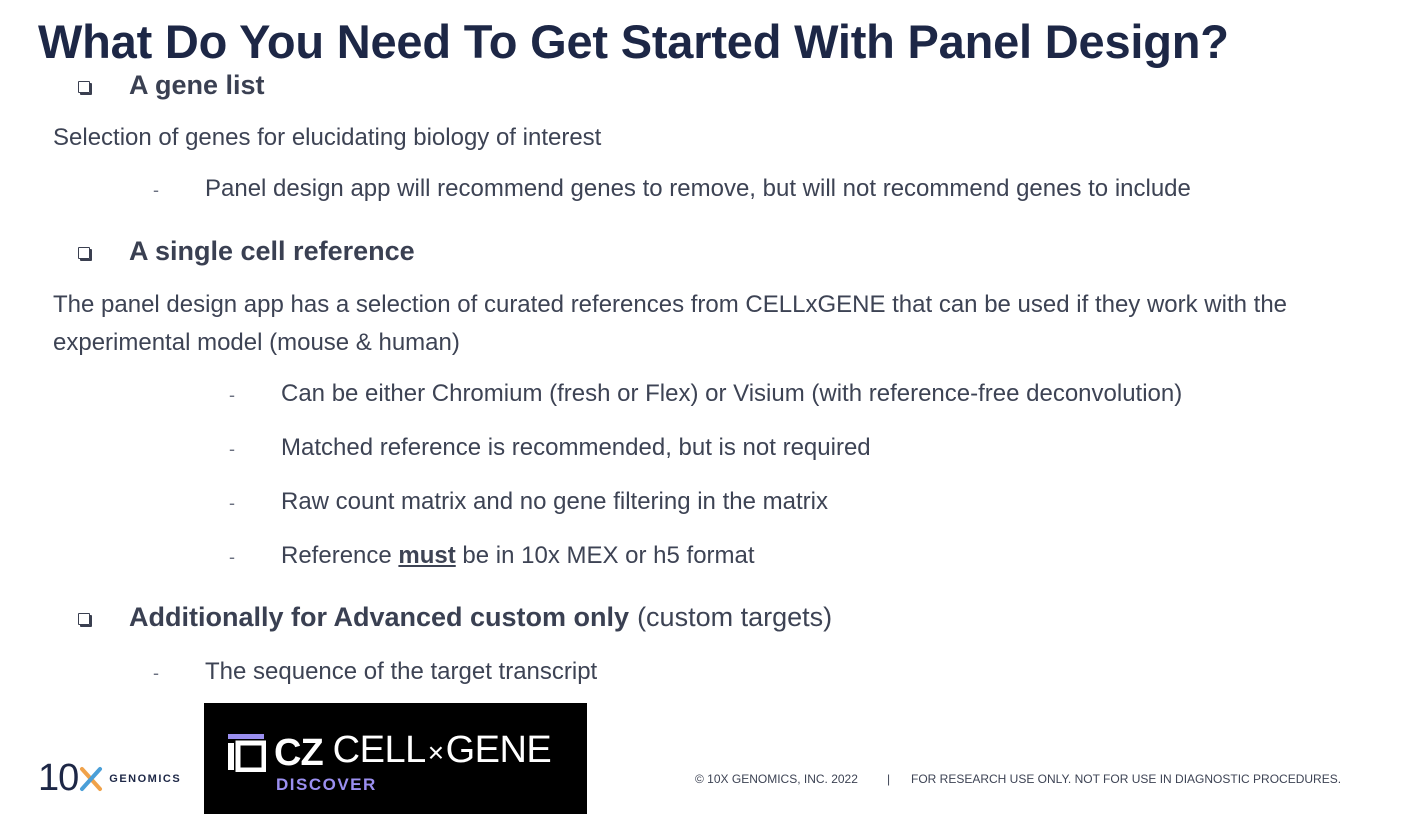 The width and height of the screenshot is (1410, 820). I want to click on section-heading: A gene list, so click(197, 85).